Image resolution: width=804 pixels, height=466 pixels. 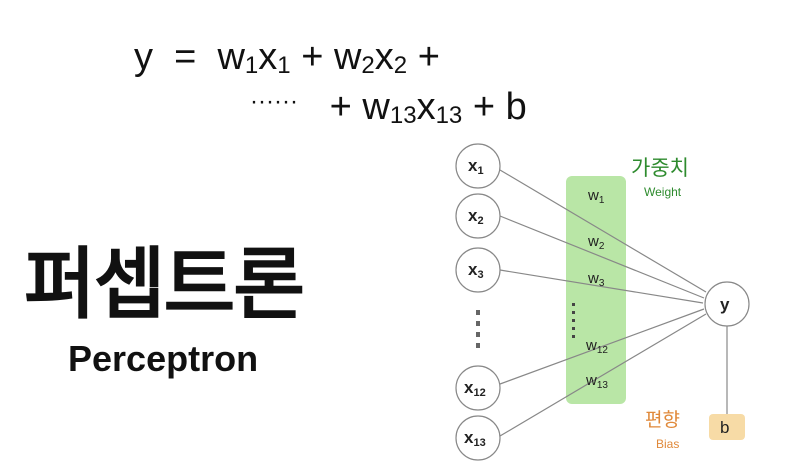 I want to click on formula-w2-sub: 2, so click(x=368, y=65).